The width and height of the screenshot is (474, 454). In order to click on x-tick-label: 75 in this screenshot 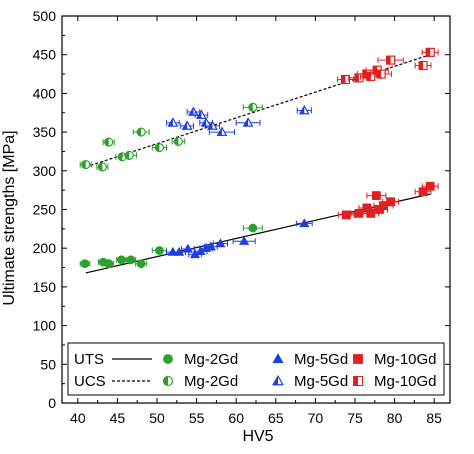, I will do `click(355, 418)`.